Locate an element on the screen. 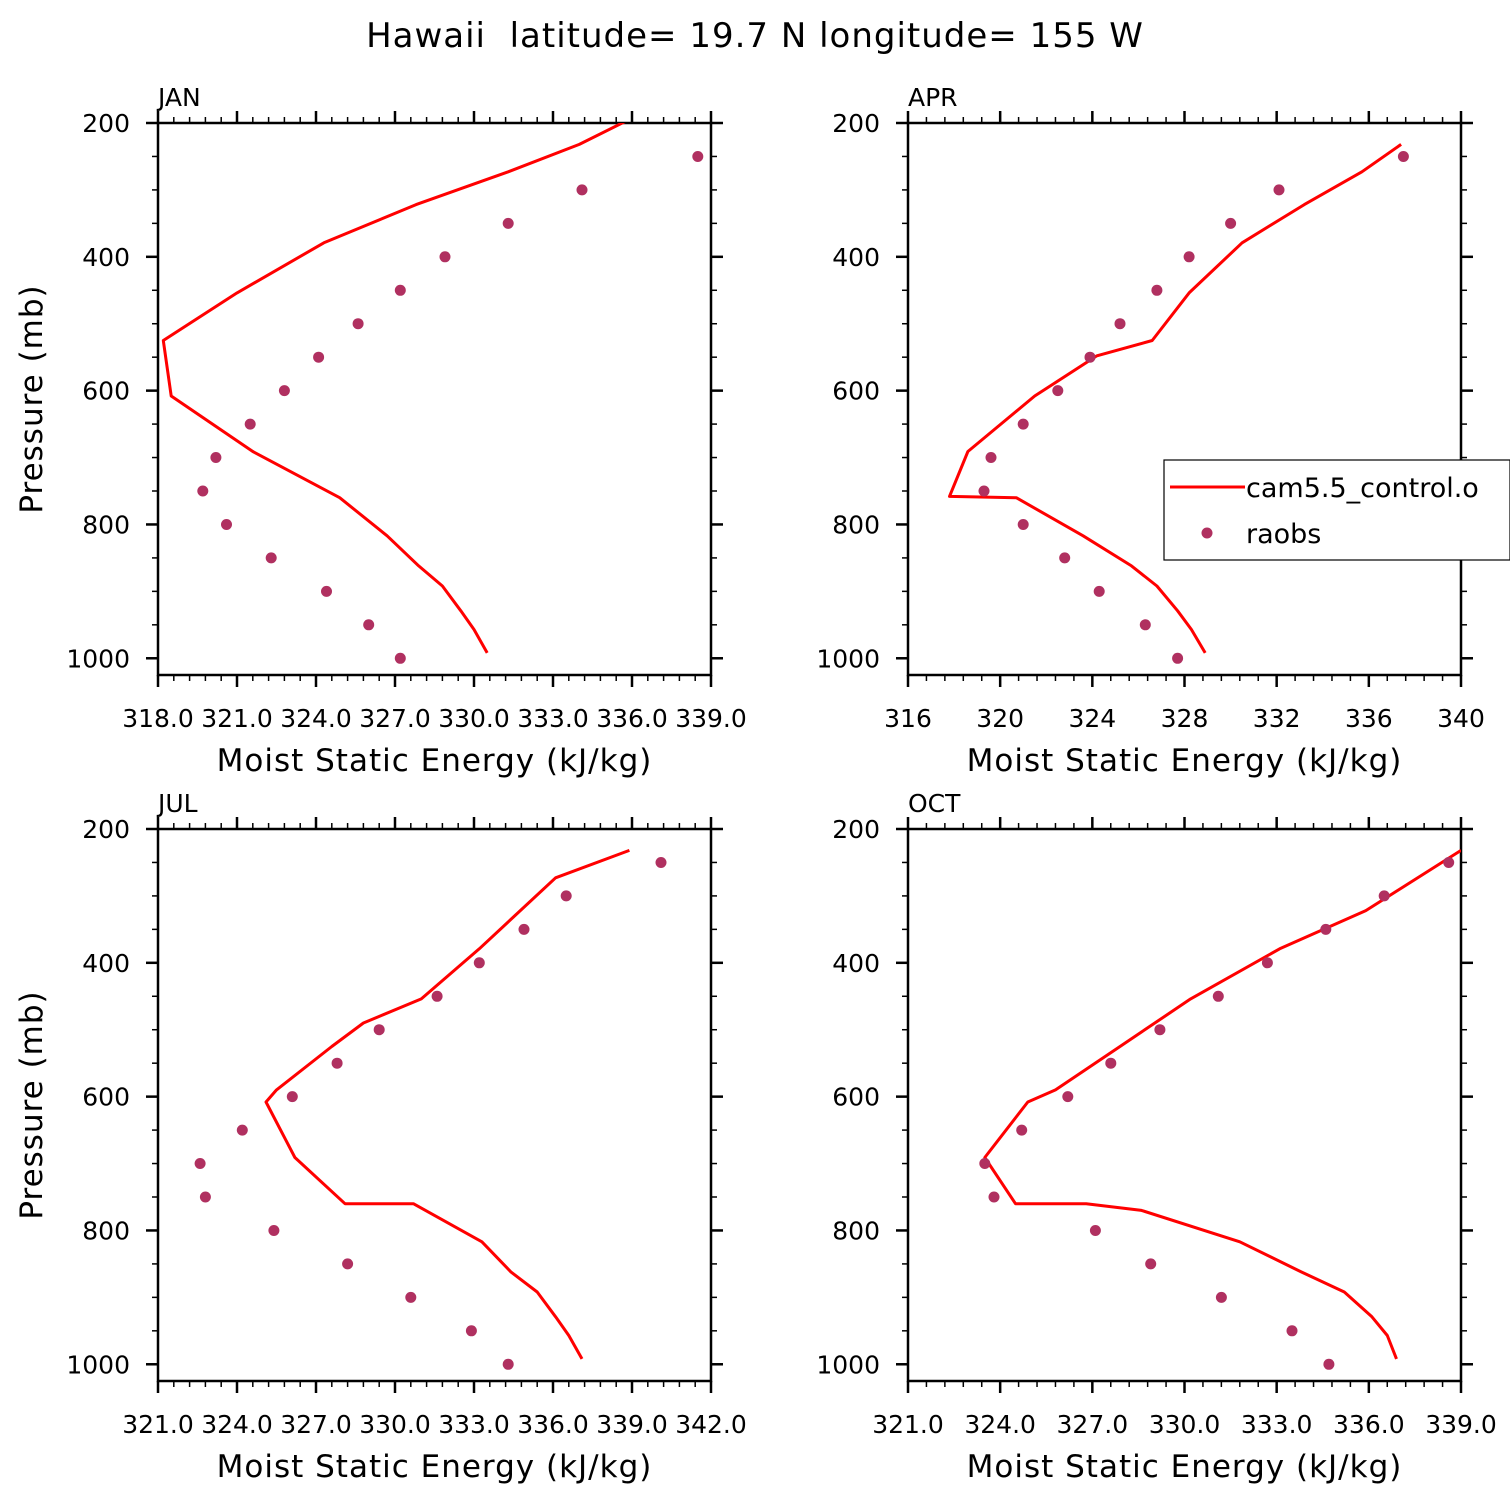 The height and width of the screenshot is (1510, 1510). panel-title: JUL is located at coordinates (177, 803).